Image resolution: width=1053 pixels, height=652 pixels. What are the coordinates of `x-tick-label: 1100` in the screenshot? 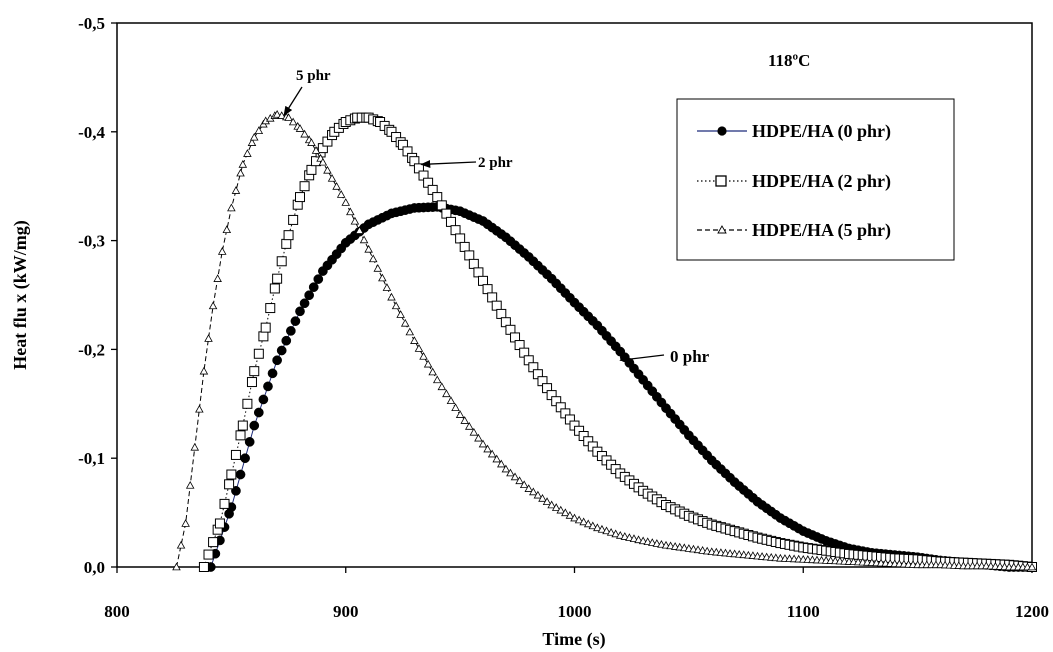 It's located at (803, 611).